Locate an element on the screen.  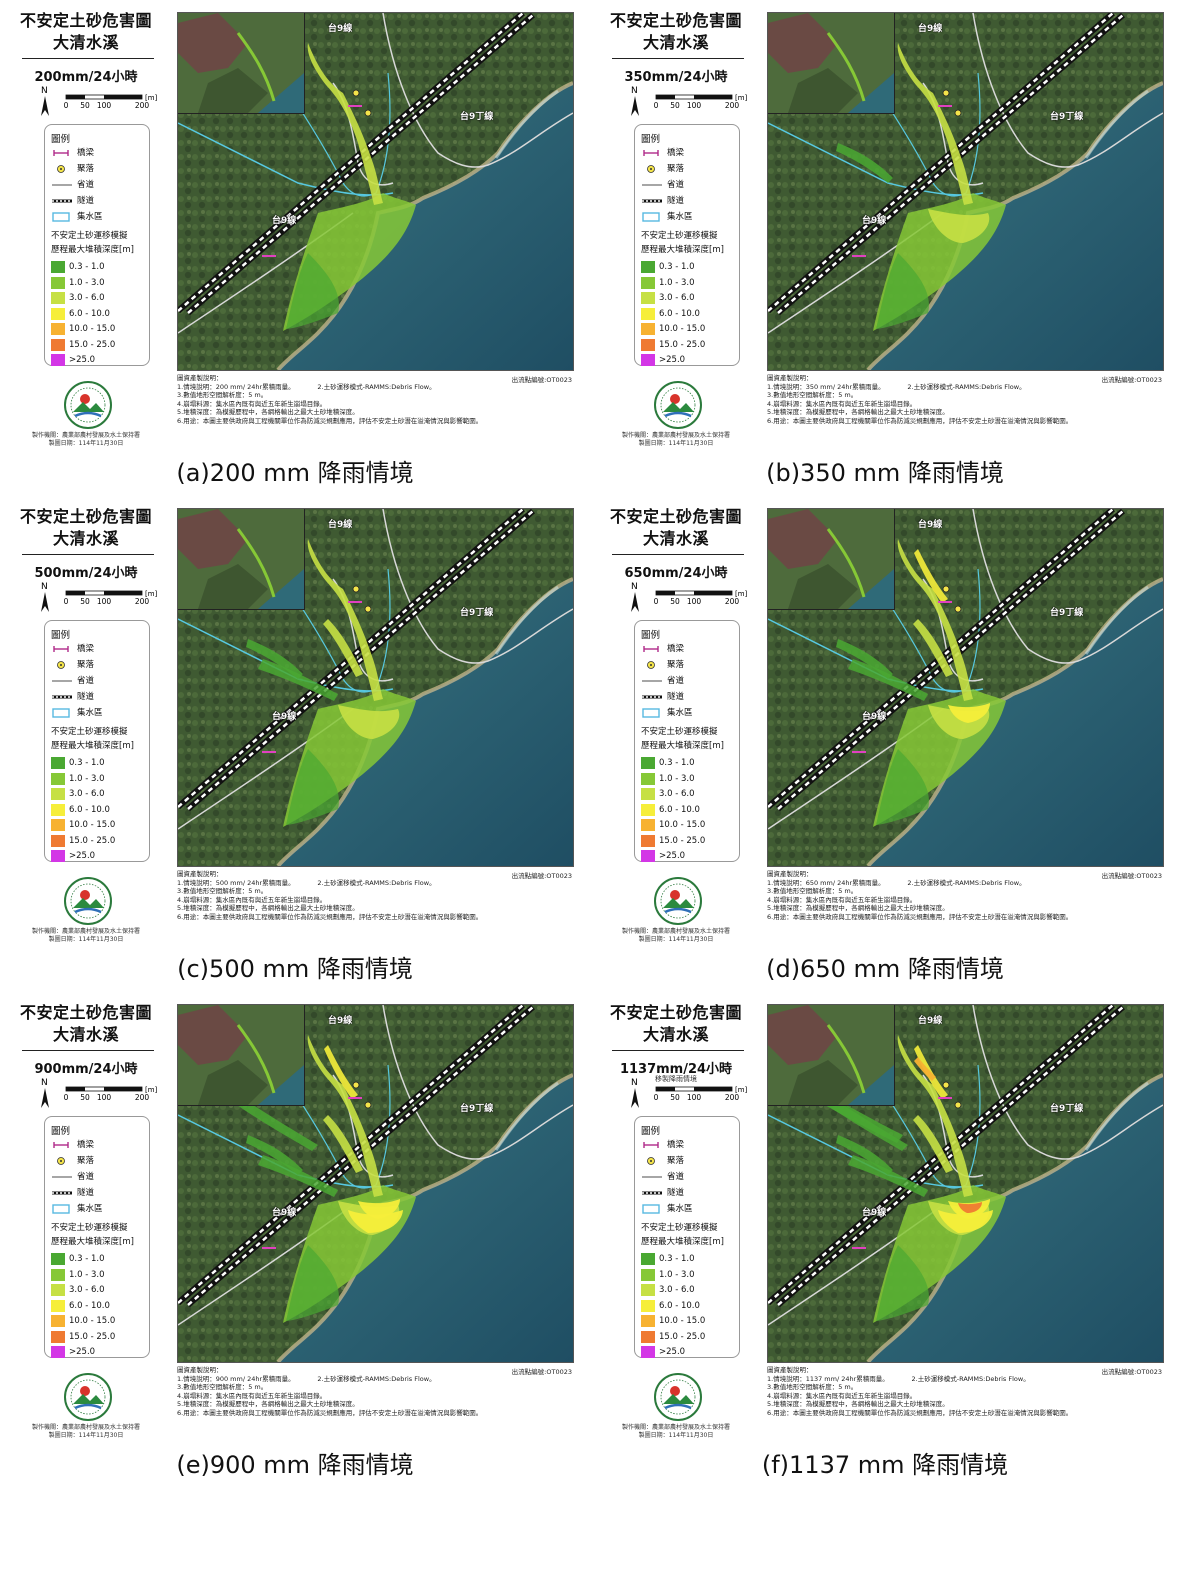
depth-label: 15.0 - 25.0 is located at coordinates (92, 840).